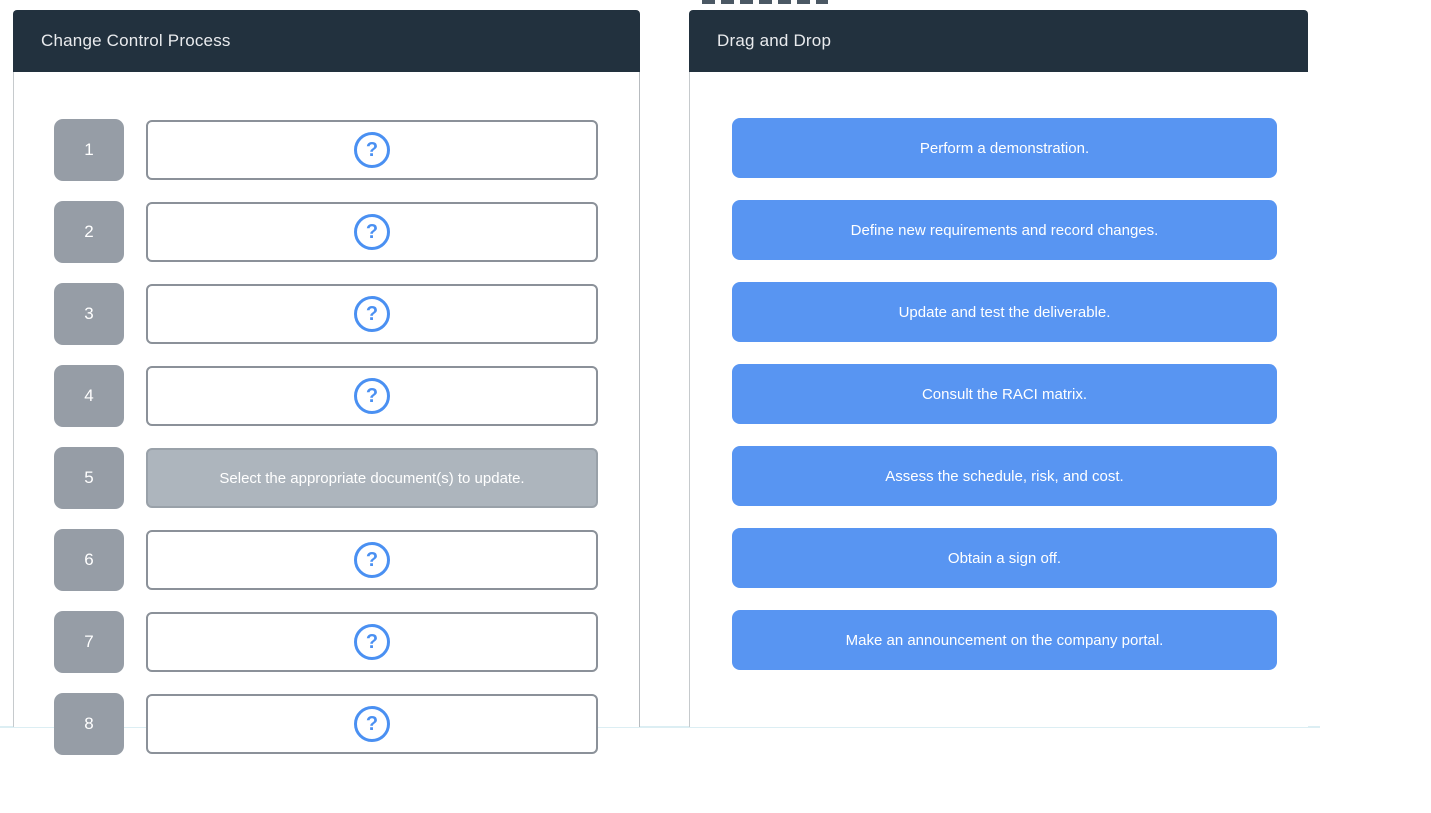 The height and width of the screenshot is (813, 1431). I want to click on drop-zone-2: ?, so click(372, 232).